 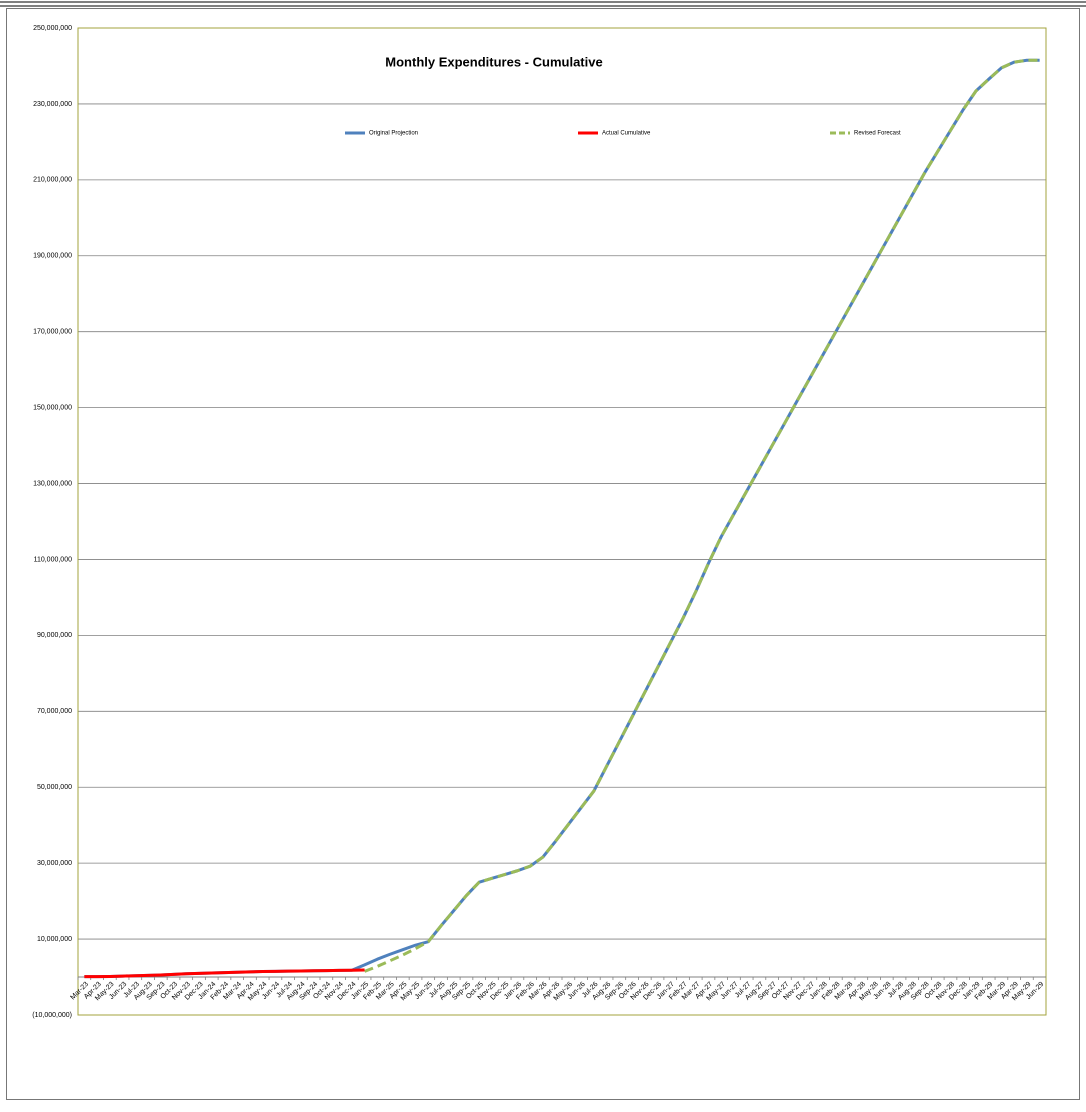 What do you see at coordinates (54, 635) in the screenshot?
I see `y-tick-label: 90,000,000` at bounding box center [54, 635].